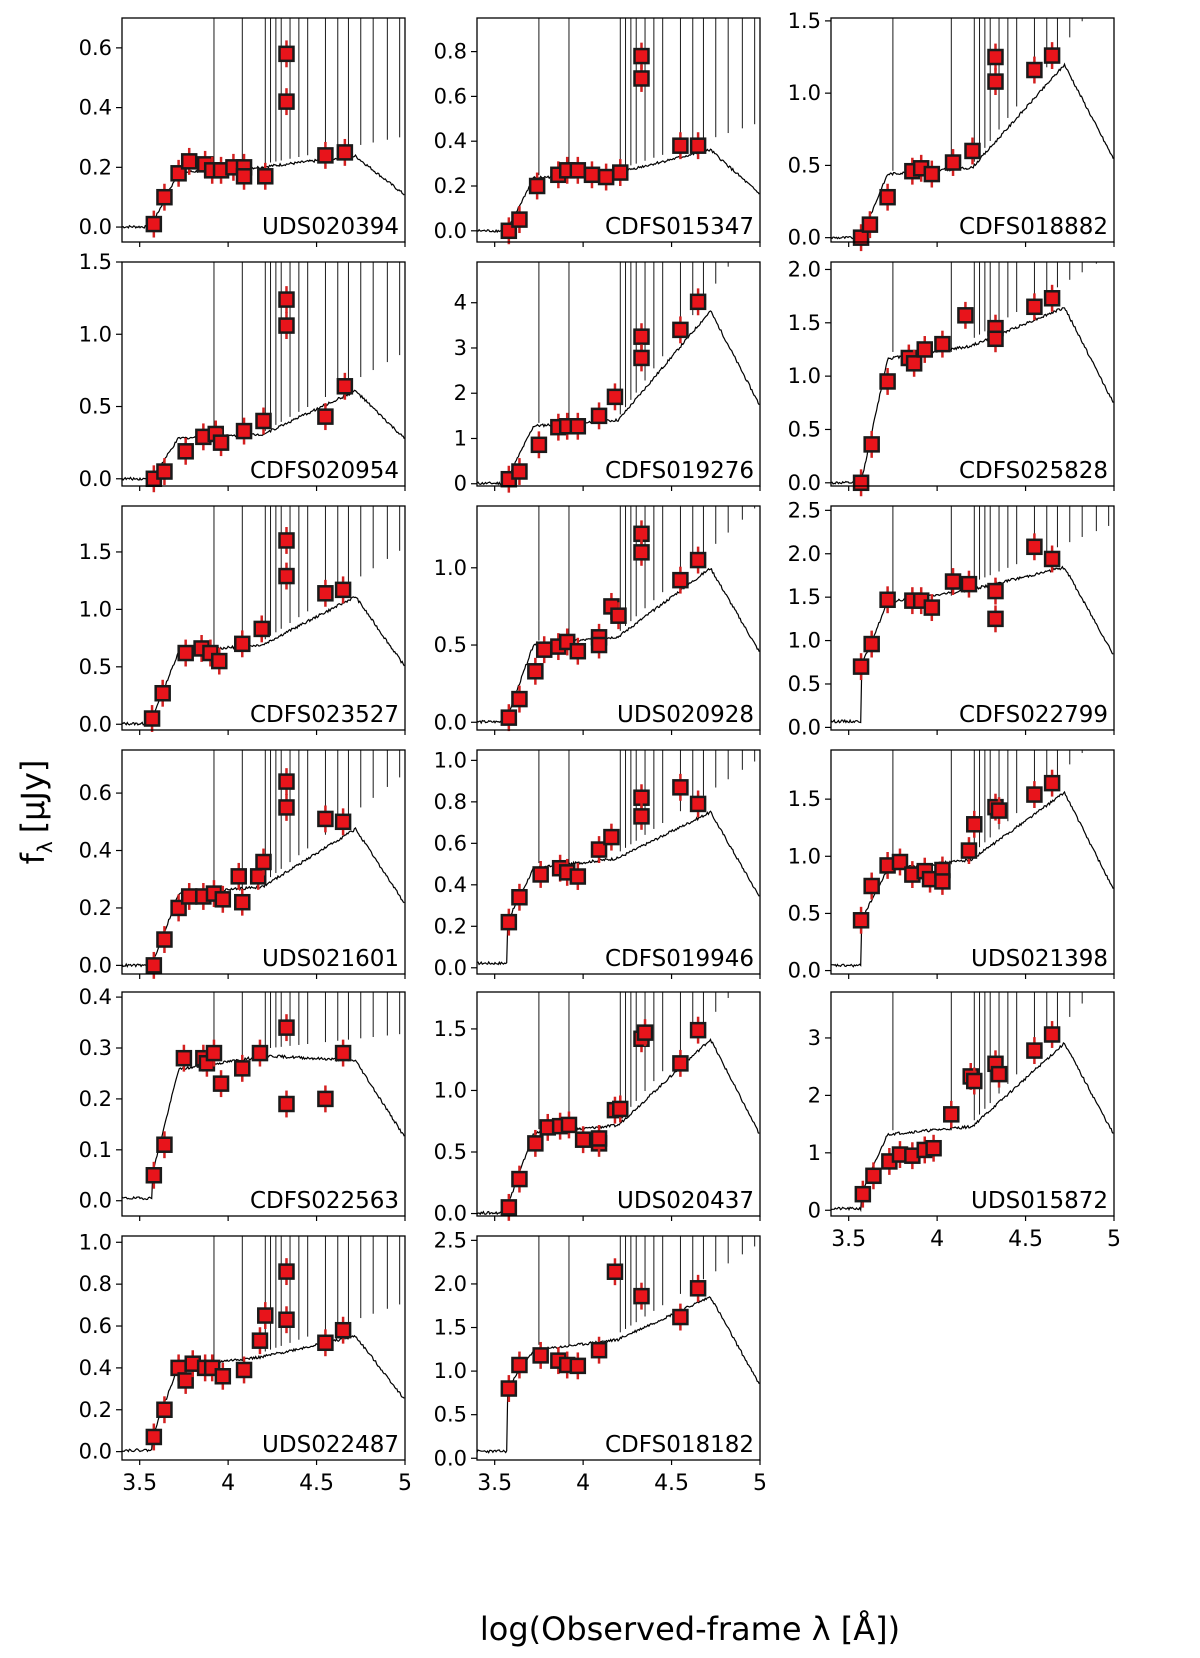 The height and width of the screenshot is (1658, 1200). I want to click on x-axis-group: 3.5 4 4.5 5 3.5 4 4.5 5 3.5 4 4.5 5, so click(621, 1361).